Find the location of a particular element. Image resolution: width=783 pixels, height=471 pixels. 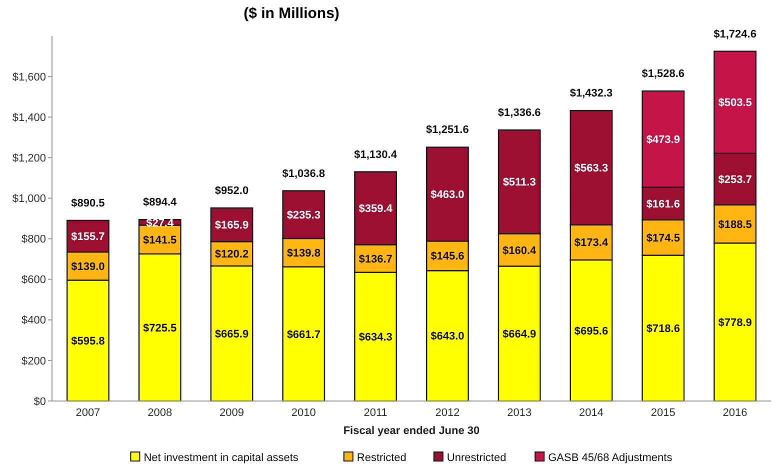

data-label: $120.2 is located at coordinates (231, 254).